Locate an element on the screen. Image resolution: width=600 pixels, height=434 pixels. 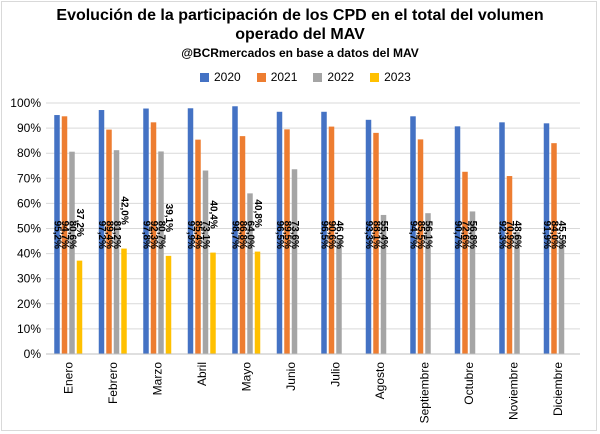
legend-swatch-2021 is located at coordinates (261, 77).